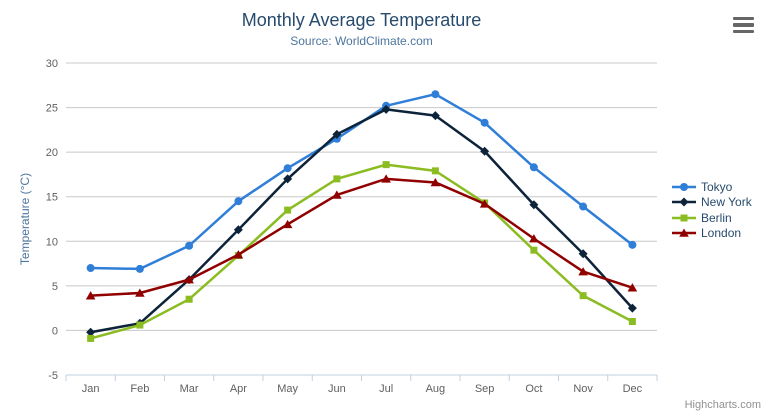 This screenshot has width=769, height=416. I want to click on data-point-london-aug, so click(435, 182).